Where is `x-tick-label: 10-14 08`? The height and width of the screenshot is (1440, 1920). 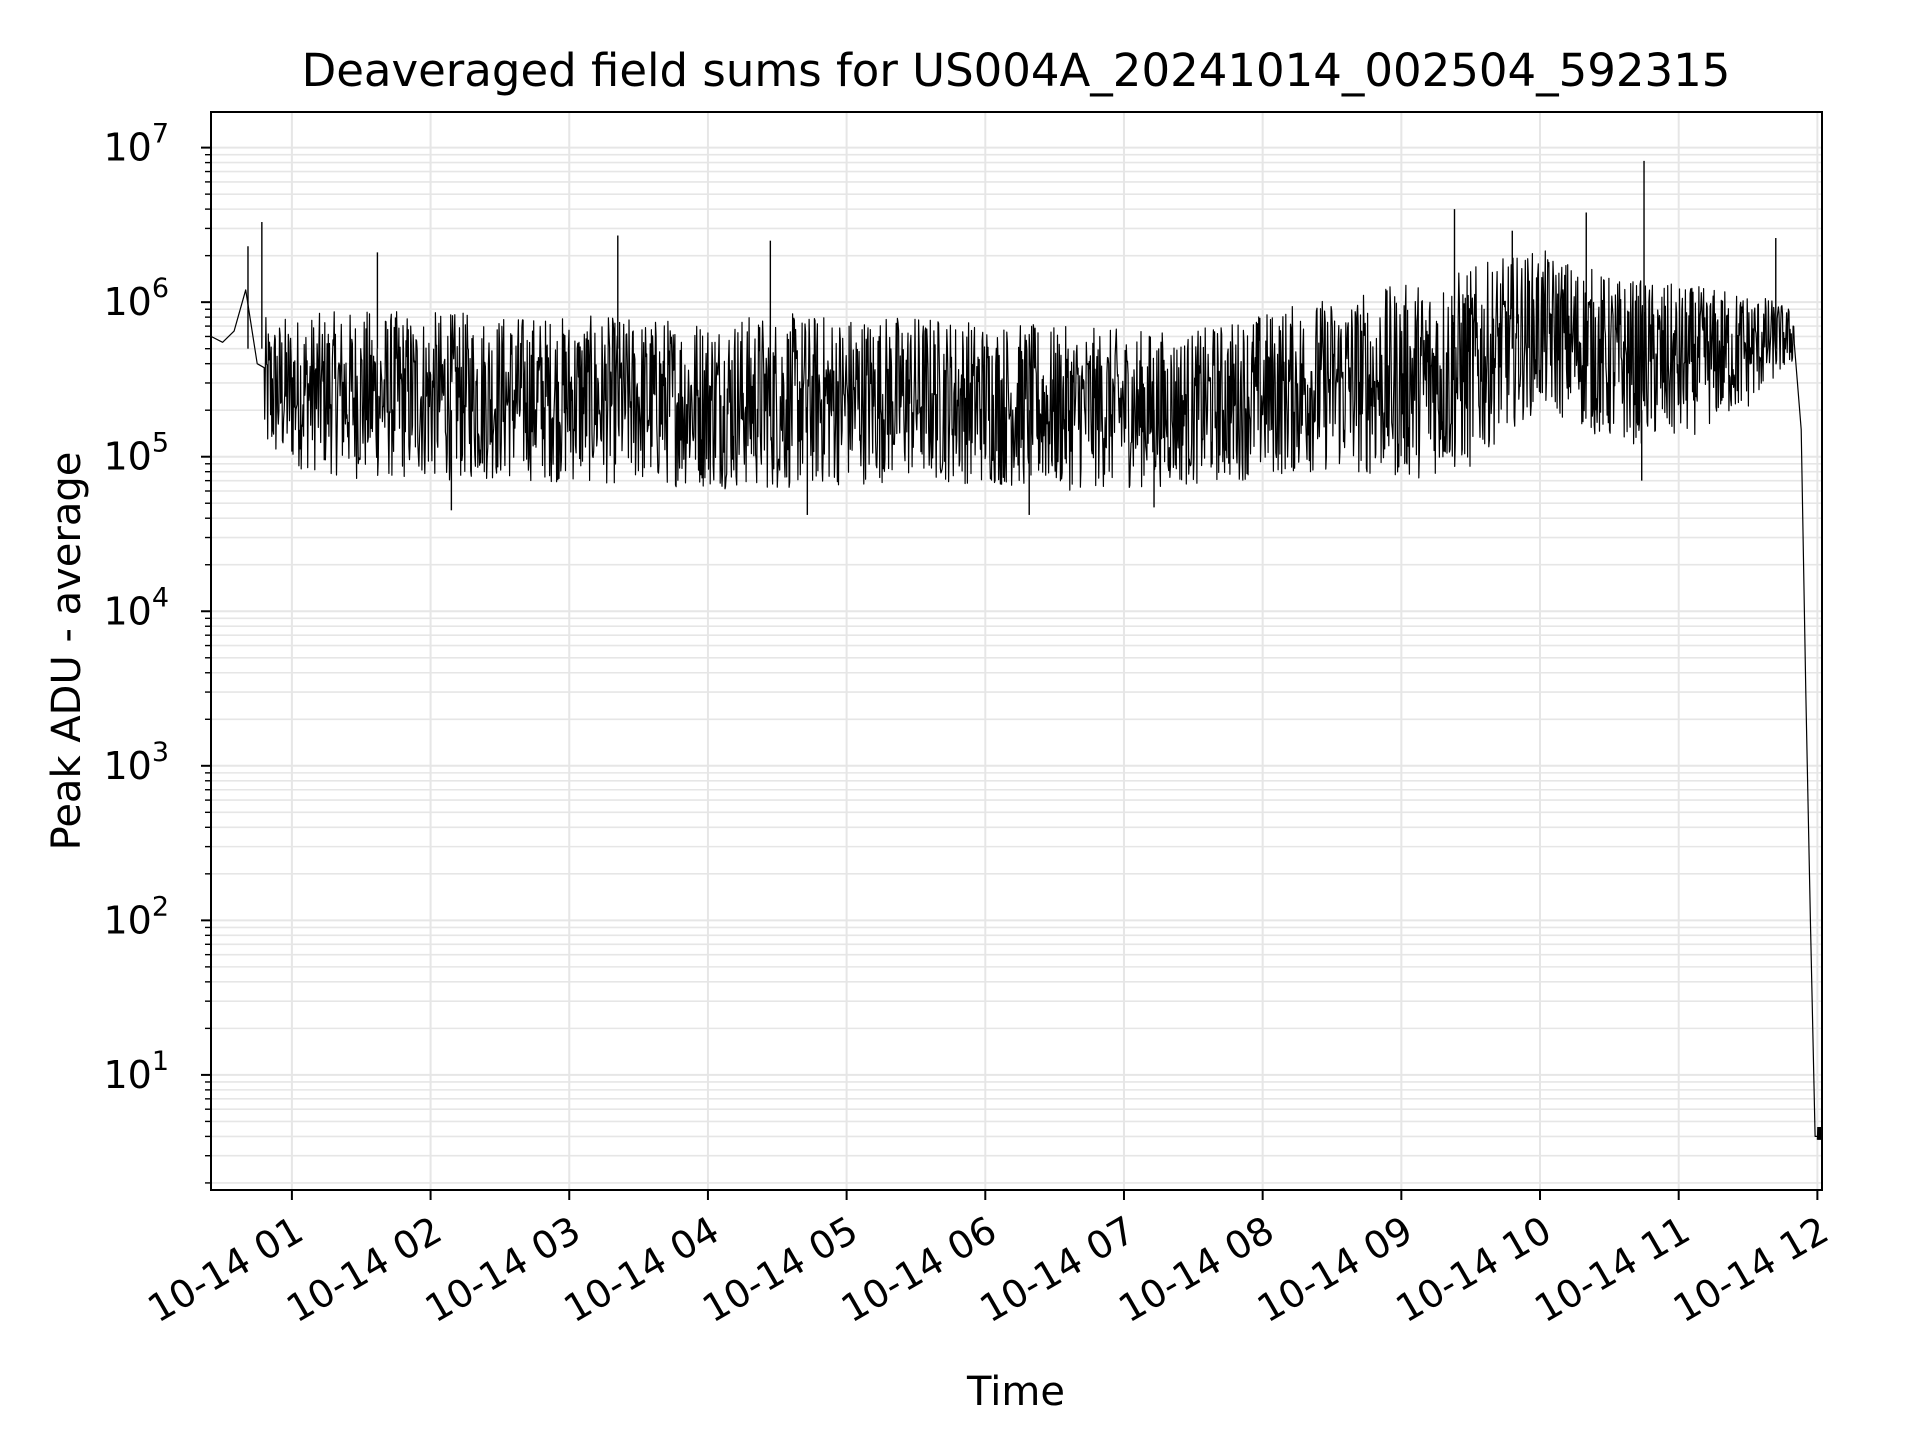
x-tick-label: 10-14 08 is located at coordinates (1196, 1270).